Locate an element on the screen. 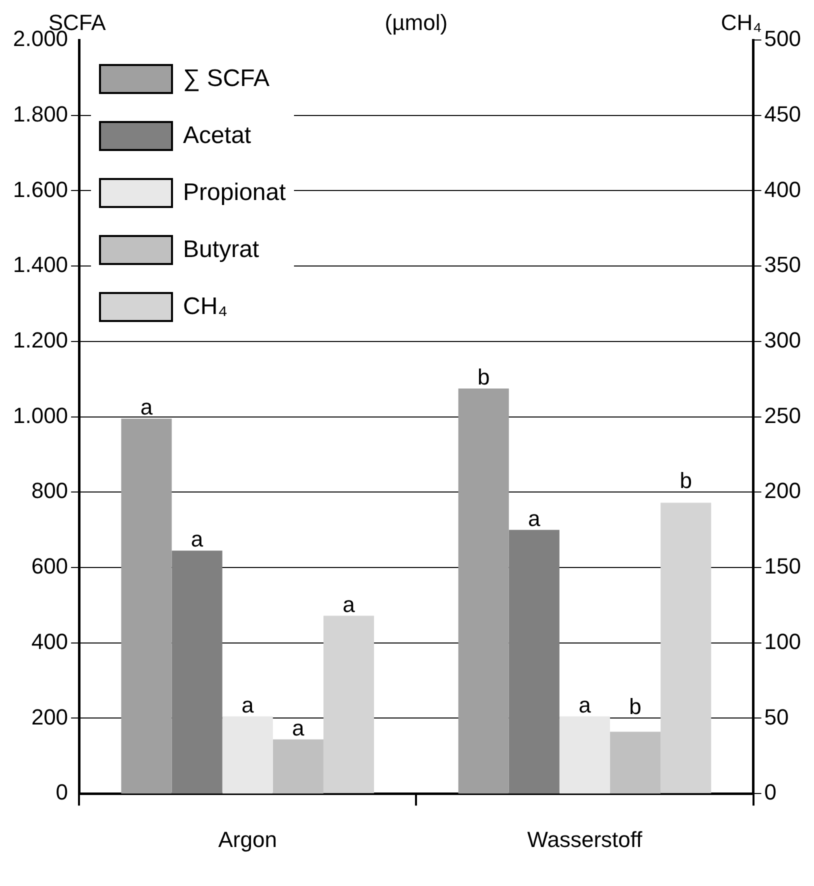  y2-tick-label: 100 is located at coordinates (783, 641).